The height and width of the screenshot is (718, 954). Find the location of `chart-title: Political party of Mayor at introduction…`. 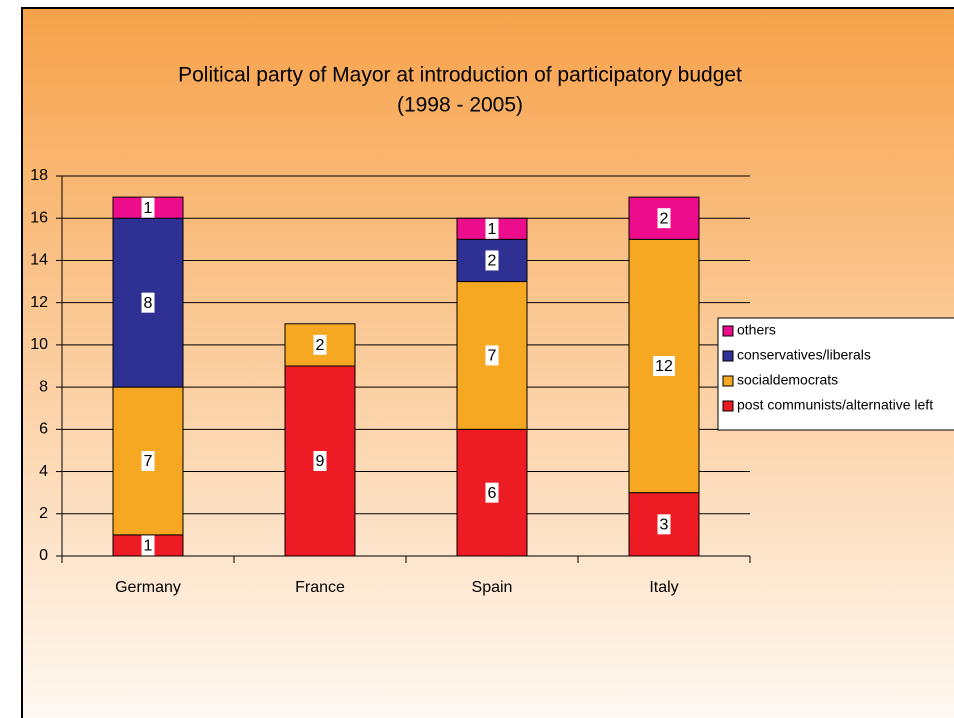

chart-title: Political party of Mayor at introduction… is located at coordinates (460, 75).